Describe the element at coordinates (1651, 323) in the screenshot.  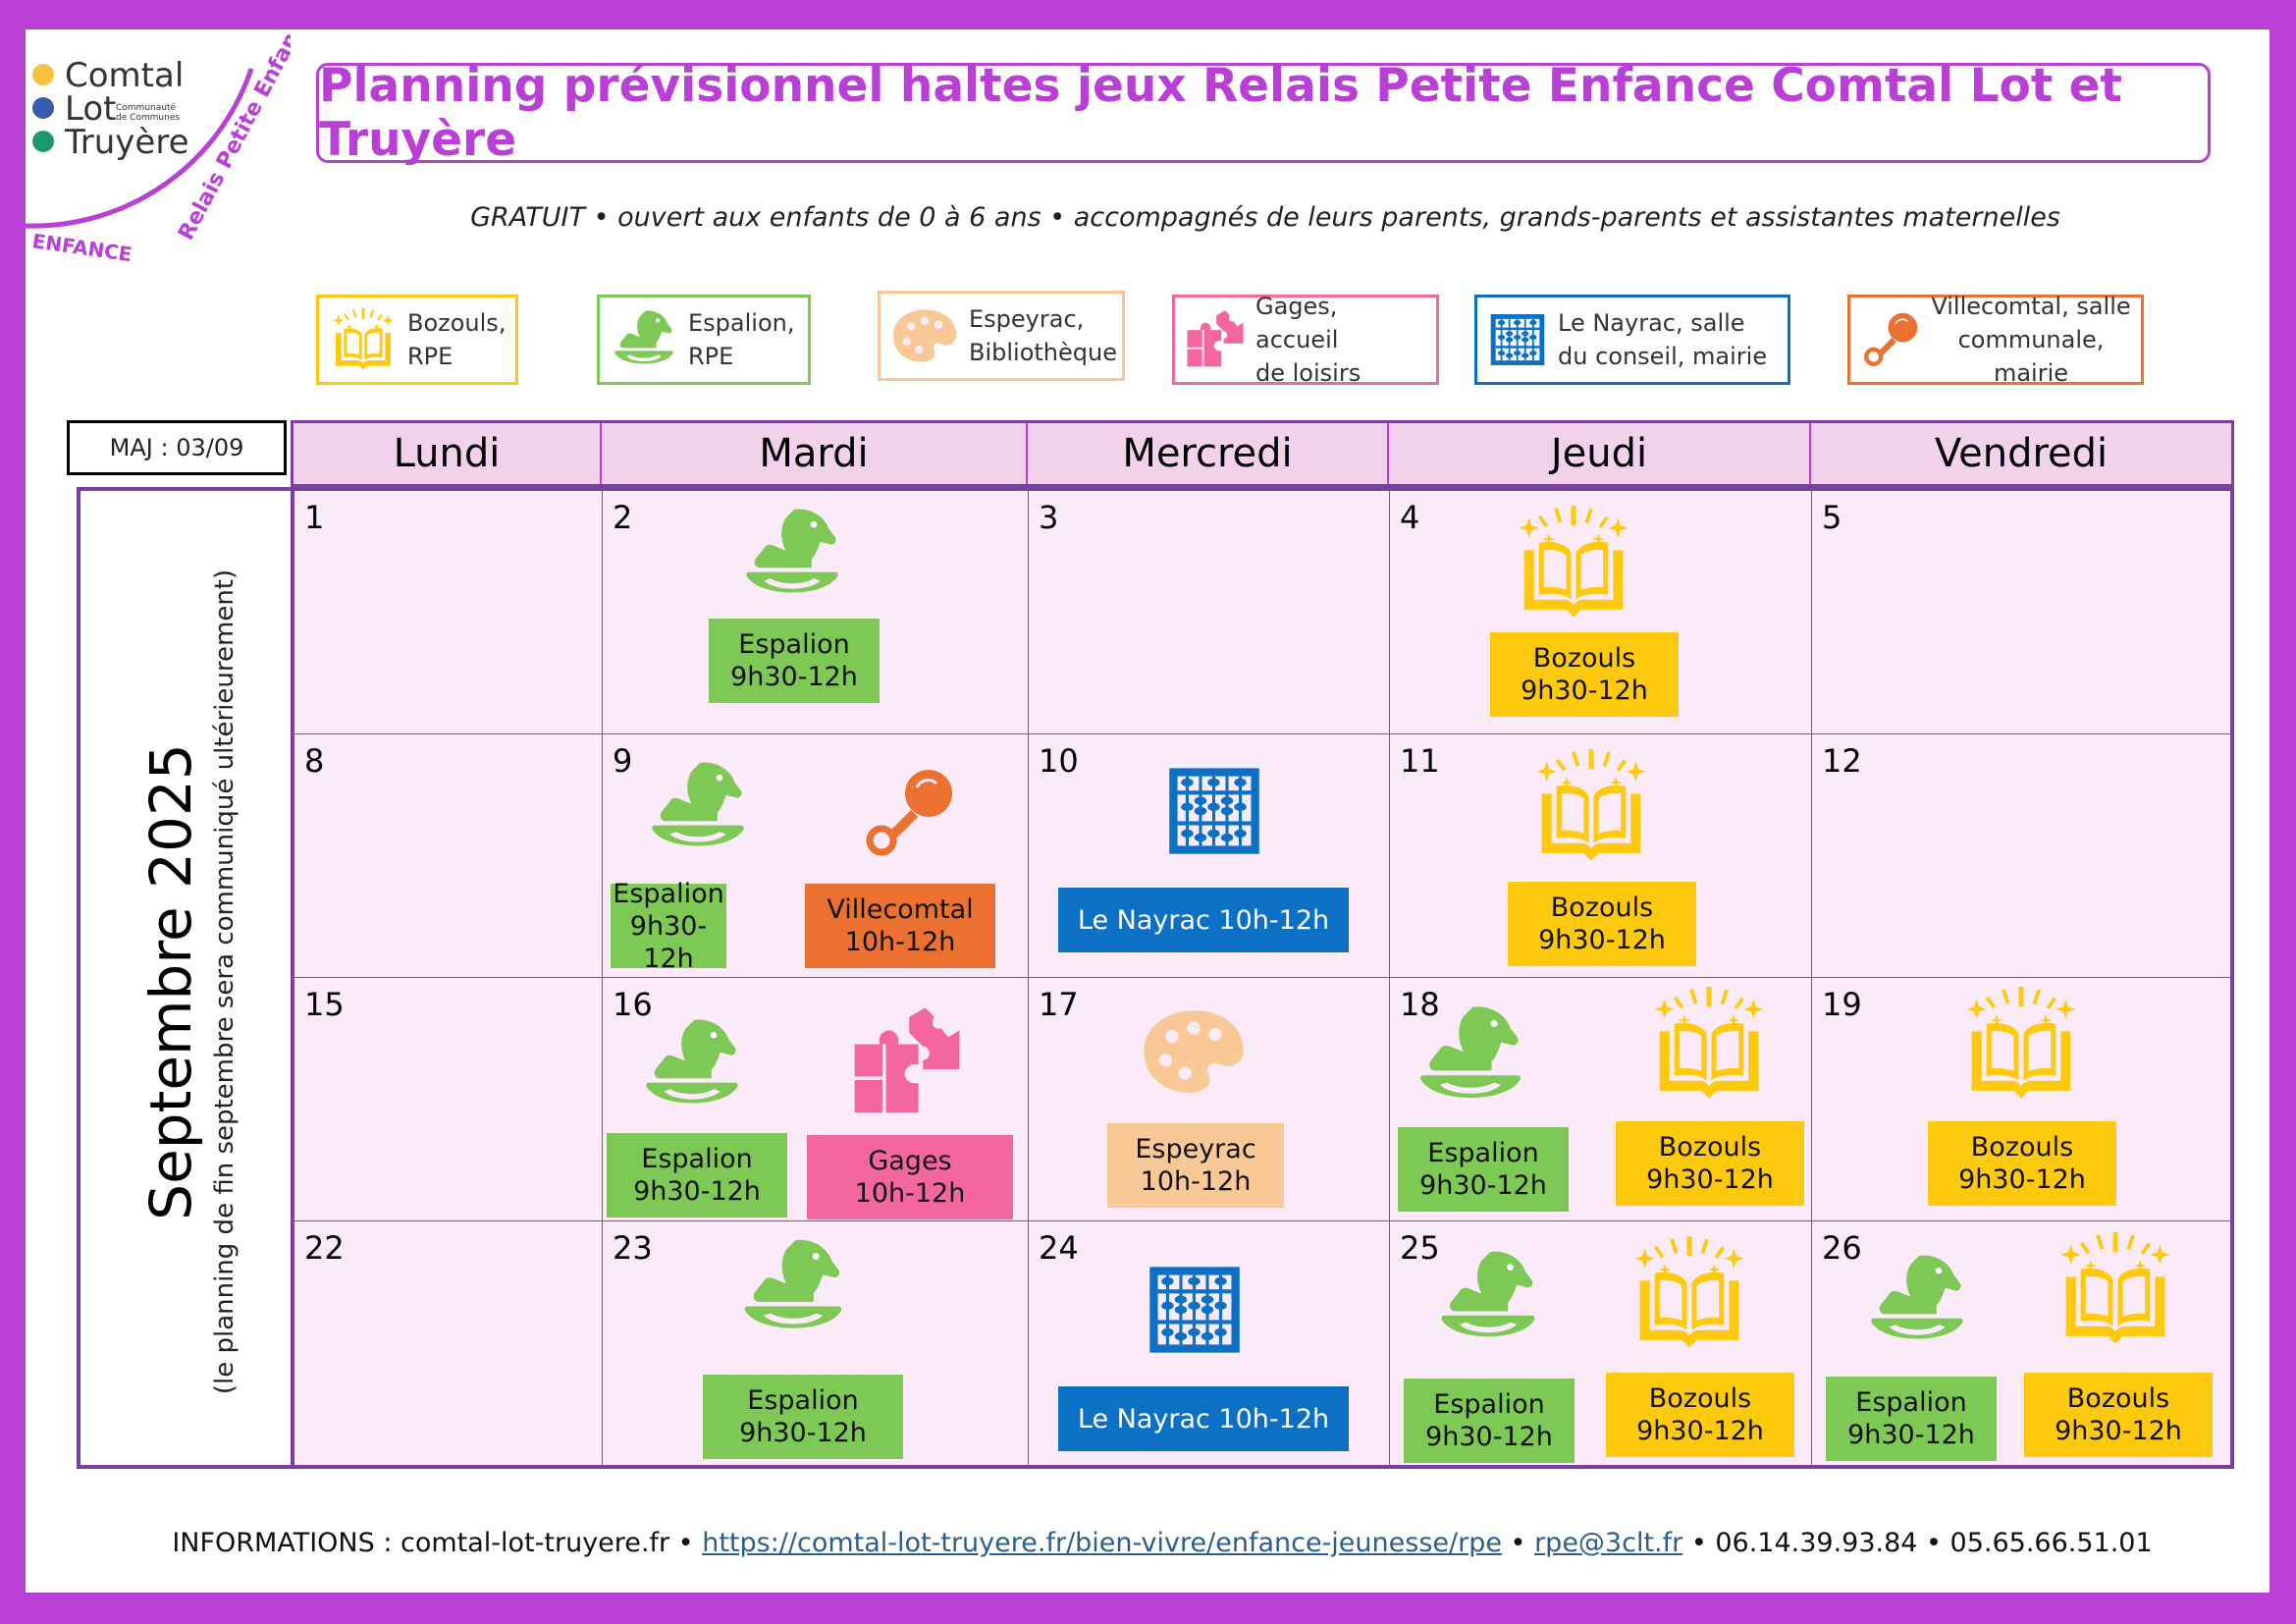
I see `legend-le-nayrac-line1: Le Nayrac, salle` at that location.